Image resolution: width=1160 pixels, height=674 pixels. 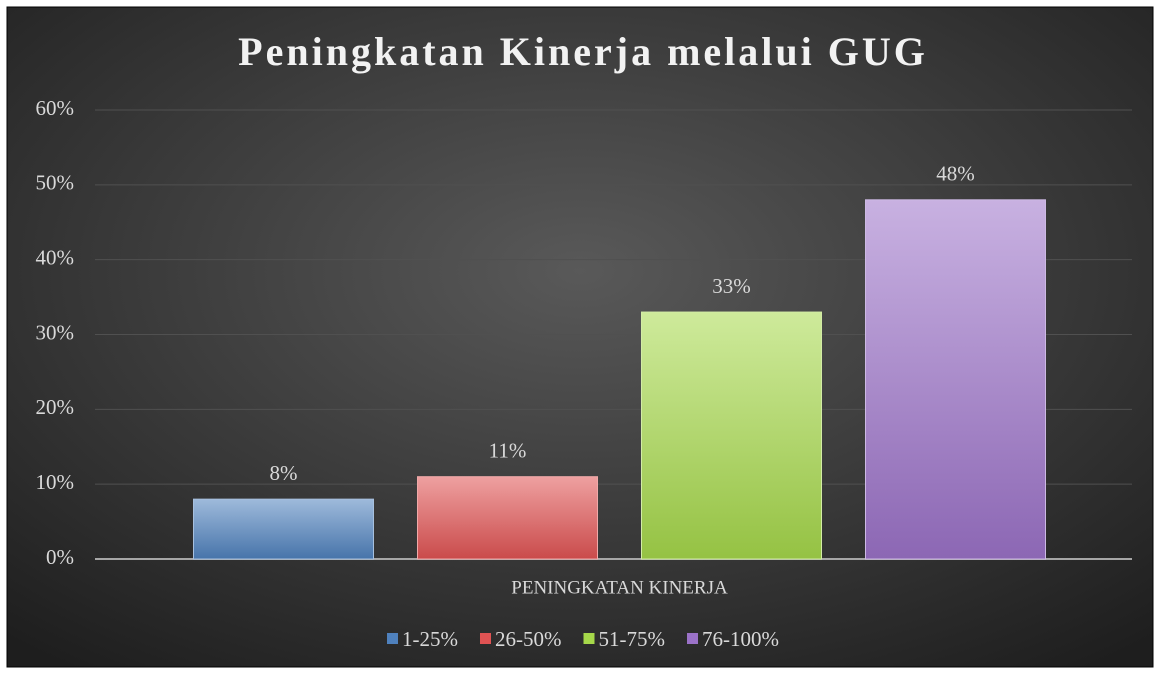 I want to click on data-label: 8%, so click(x=284, y=473).